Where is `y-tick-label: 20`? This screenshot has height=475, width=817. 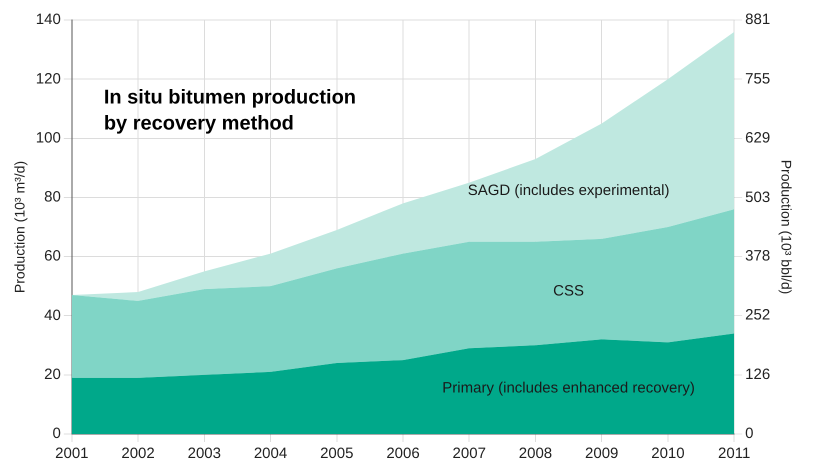
y-tick-label: 20 is located at coordinates (52, 374).